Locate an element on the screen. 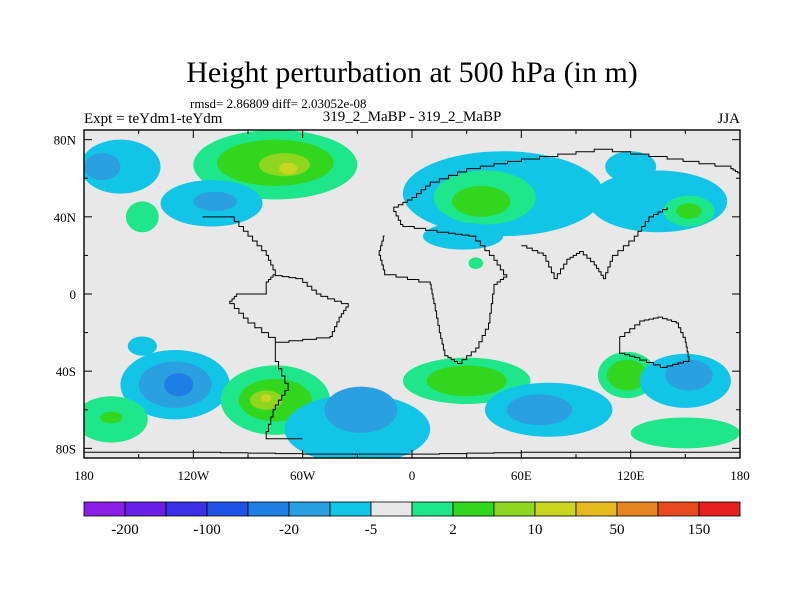 The width and height of the screenshot is (800, 600). contour-region-np-pac-neg is located at coordinates (122, 166).